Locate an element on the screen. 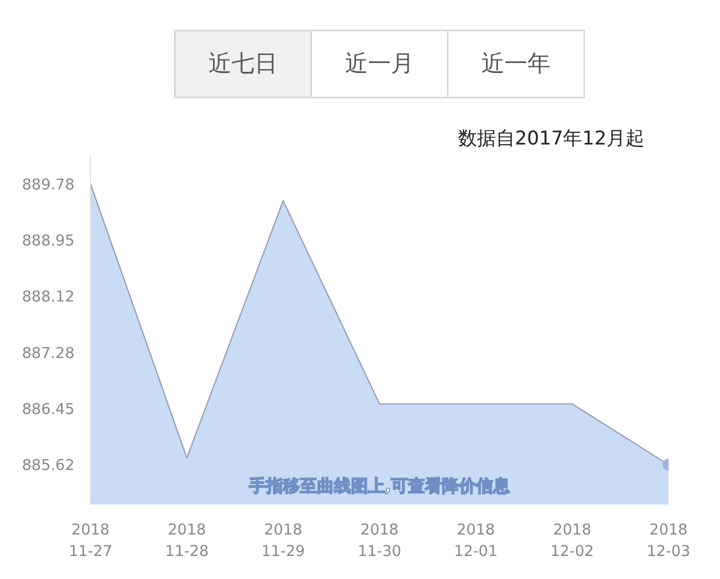  annotation: 手指移至曲线图上,可查看降价信息 is located at coordinates (379, 486).